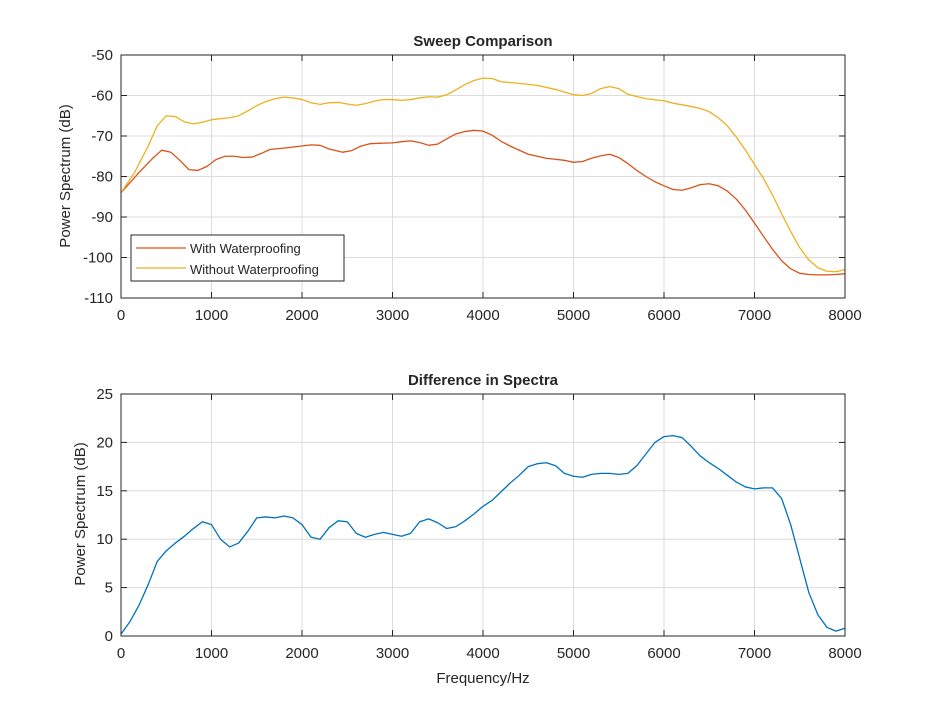 This screenshot has height=715, width=934. What do you see at coordinates (483, 380) in the screenshot?
I see `chart-title: Difference in Spectra` at bounding box center [483, 380].